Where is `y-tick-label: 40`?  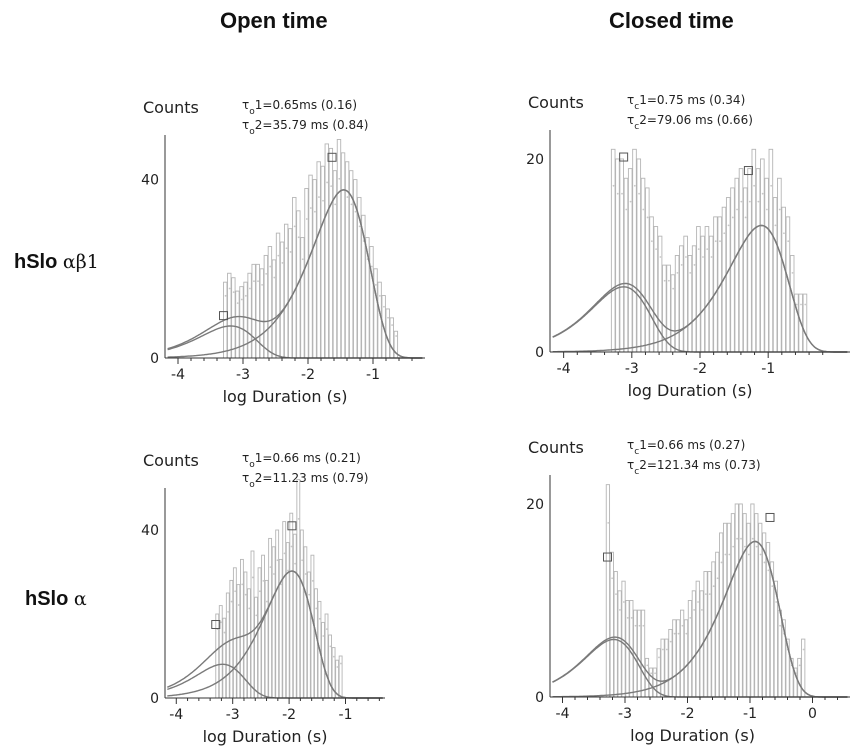 y-tick-label: 40 is located at coordinates (150, 181).